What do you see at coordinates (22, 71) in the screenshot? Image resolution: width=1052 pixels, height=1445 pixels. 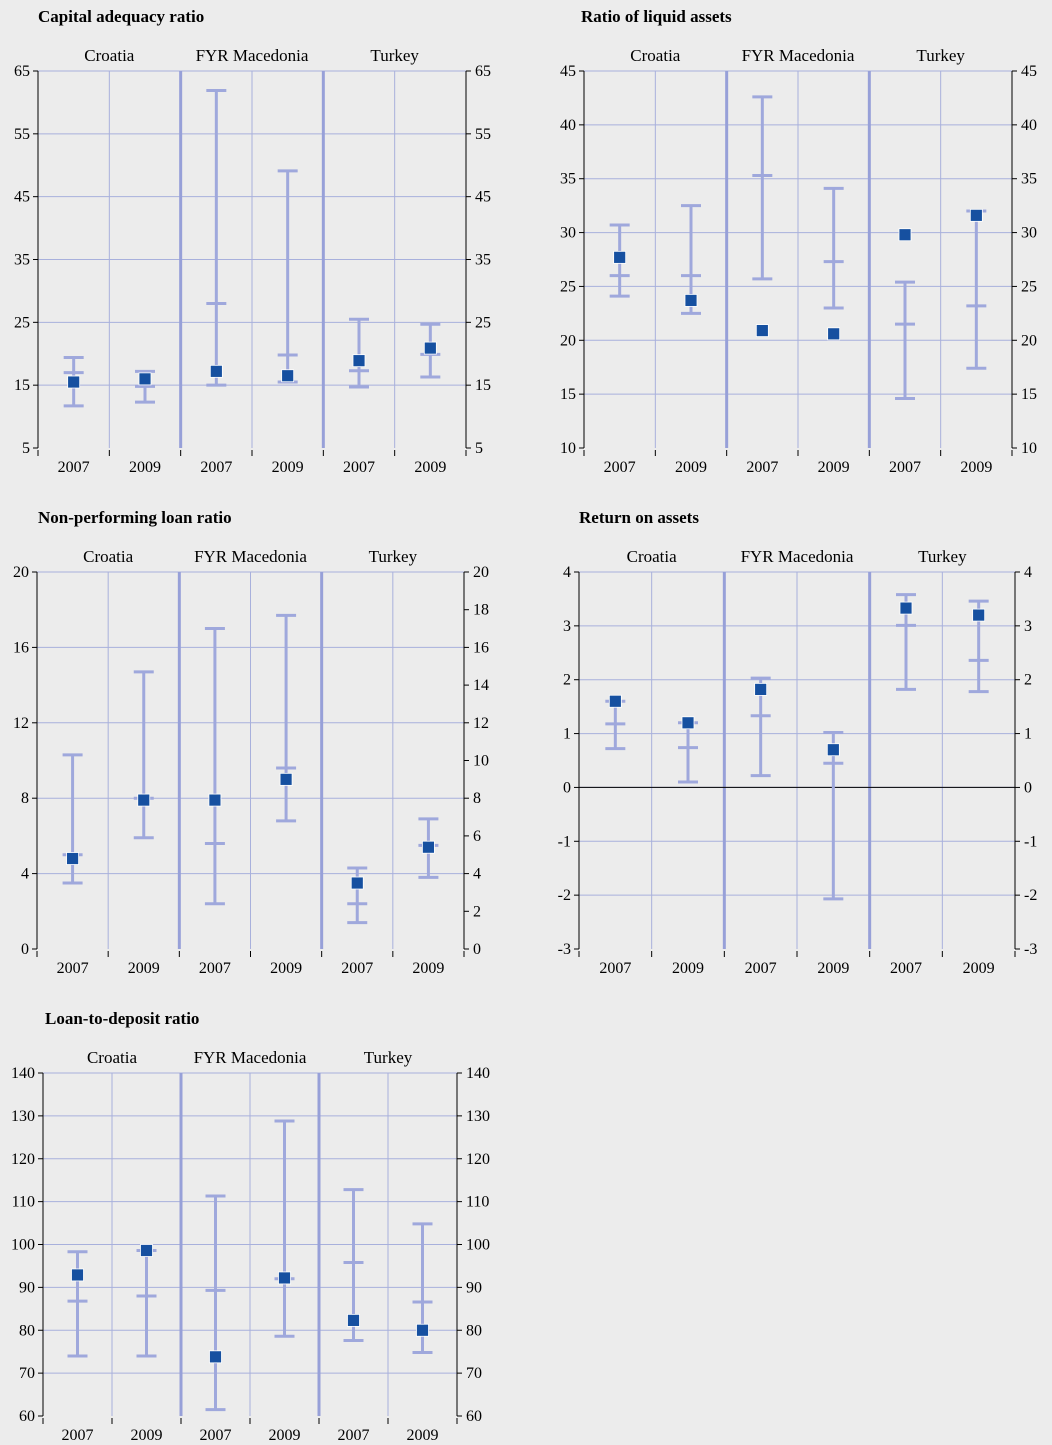 I see `y-tick-label-left: 65` at bounding box center [22, 71].